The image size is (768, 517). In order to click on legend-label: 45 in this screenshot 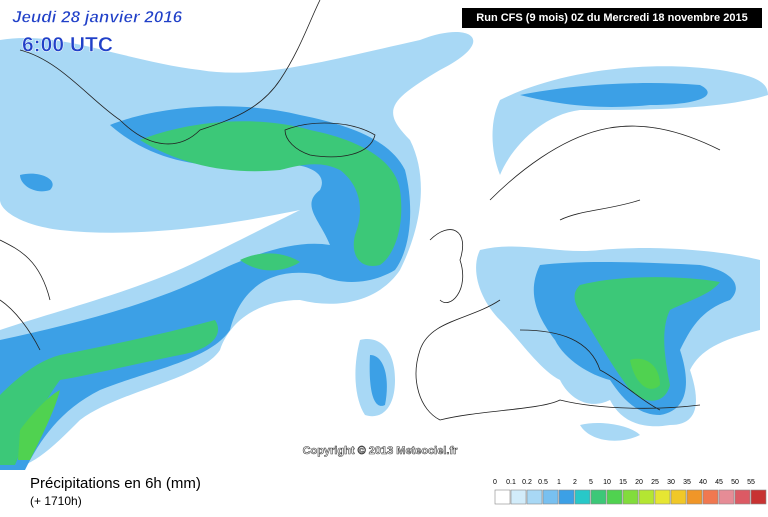, I will do `click(719, 482)`.